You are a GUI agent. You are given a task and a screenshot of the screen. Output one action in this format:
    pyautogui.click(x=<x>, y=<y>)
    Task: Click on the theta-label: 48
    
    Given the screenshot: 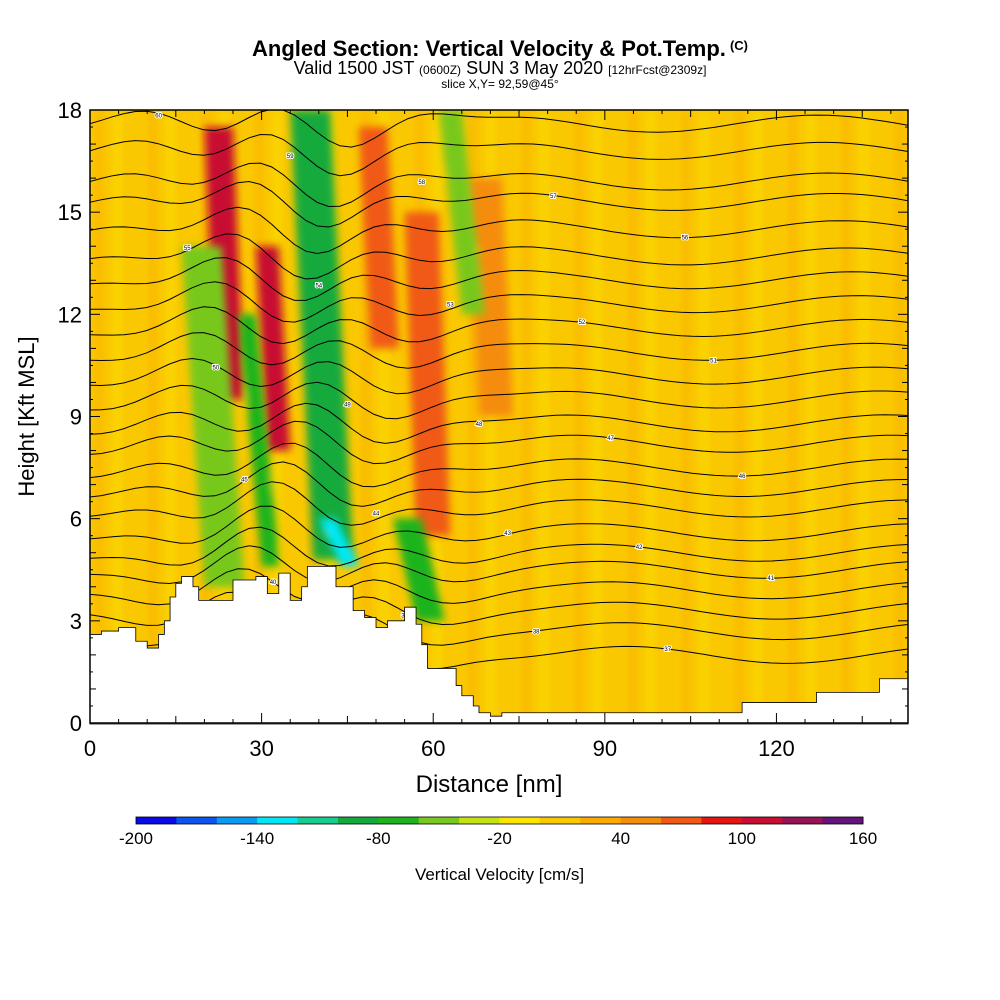 What is the action you would take?
    pyautogui.click(x=479, y=425)
    